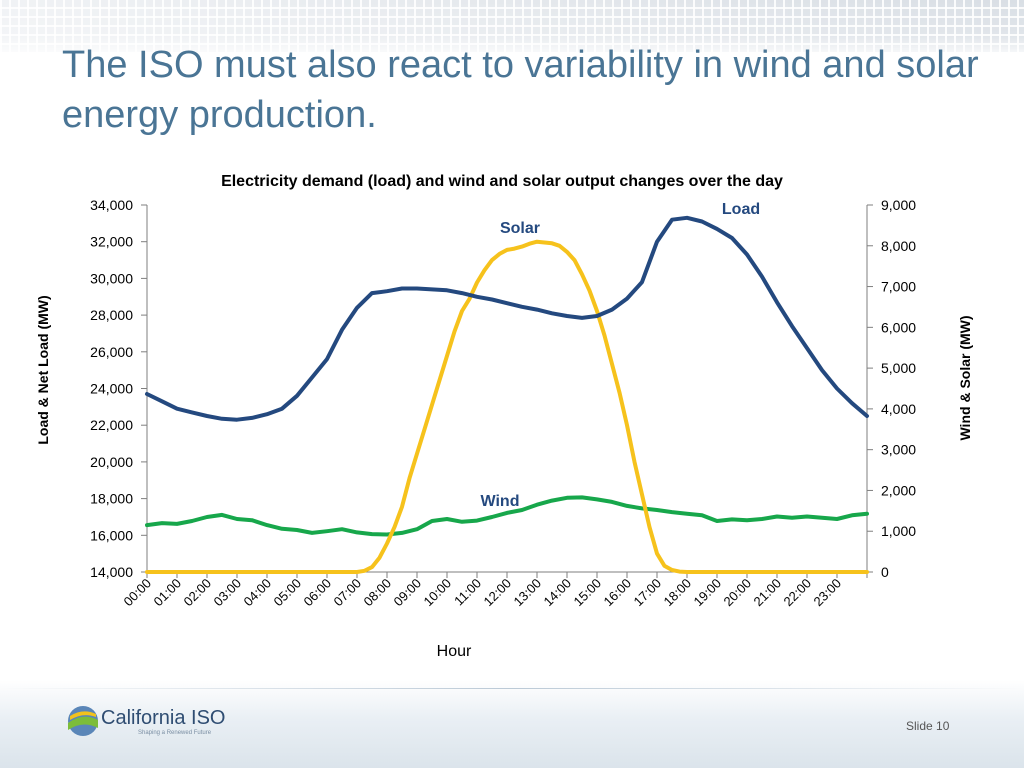  I want to click on y-right-tick-label: 2,000, so click(898, 490).